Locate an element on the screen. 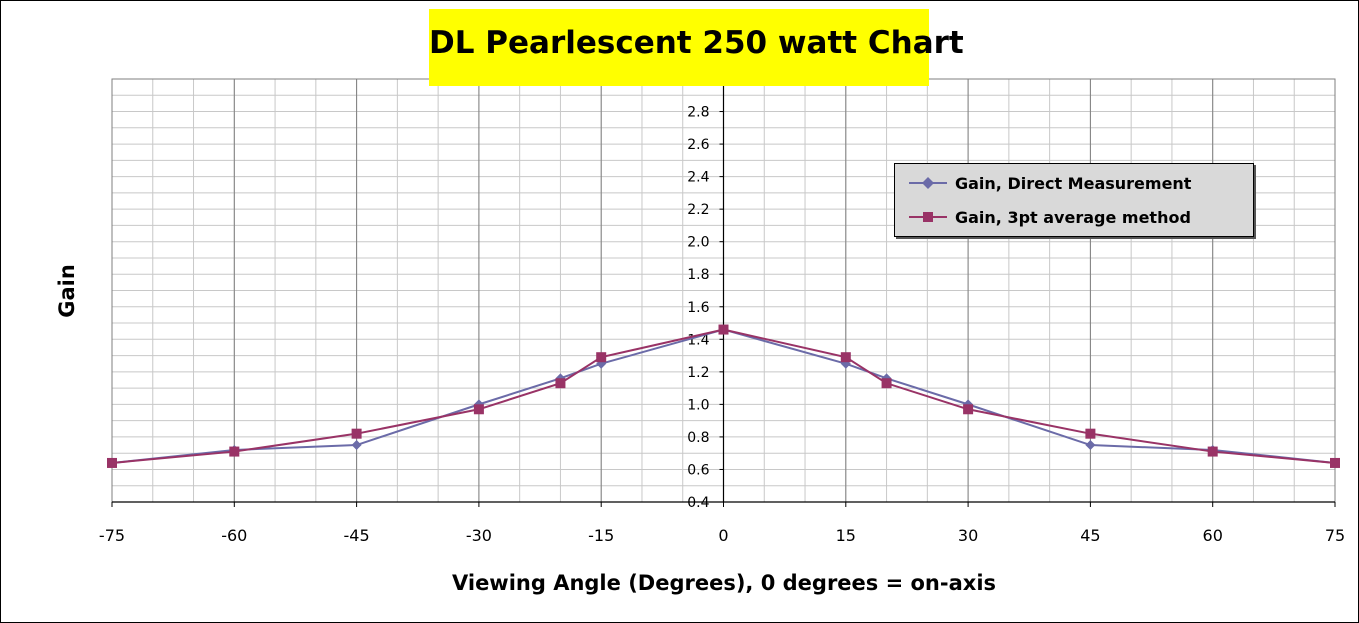  y-tick-label: 2.6 is located at coordinates (698, 145).